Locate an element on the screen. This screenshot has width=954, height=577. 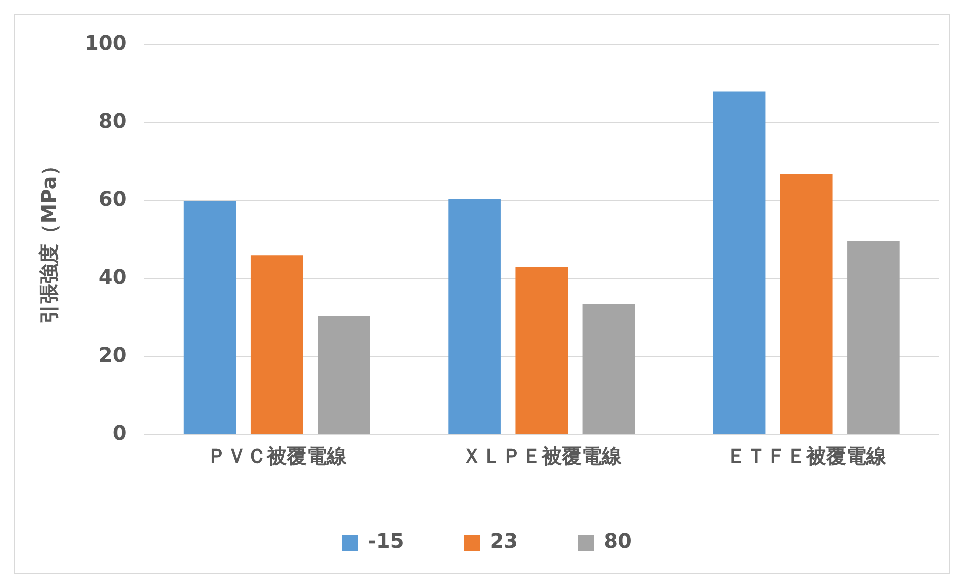
y-tick-label: 100 is located at coordinates (106, 43).